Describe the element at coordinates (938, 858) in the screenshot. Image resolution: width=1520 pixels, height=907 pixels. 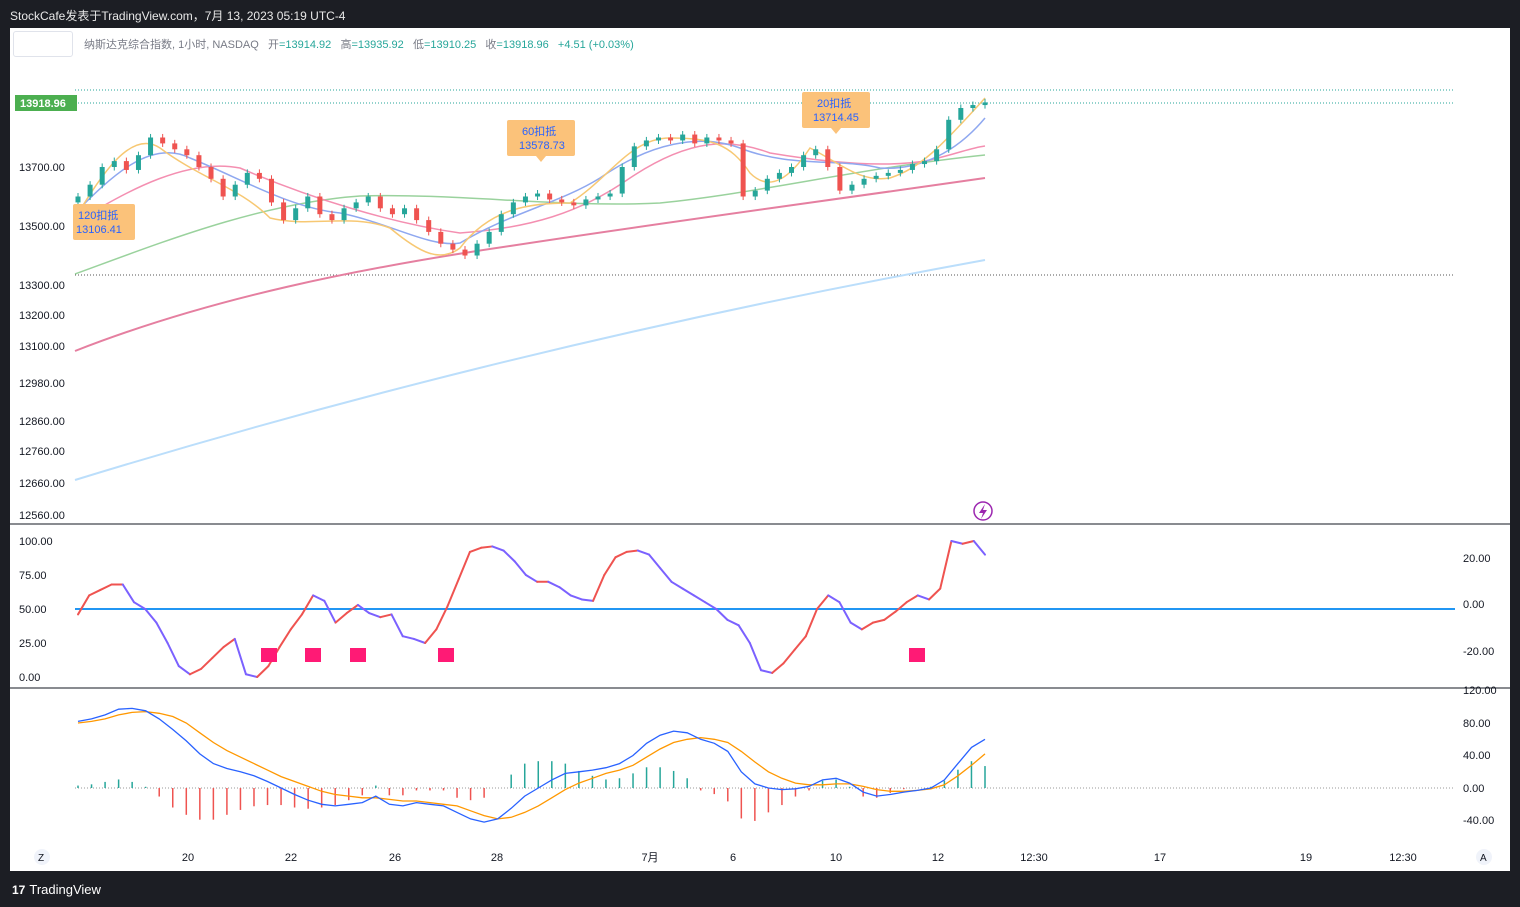
I see `time-tick-label: 12` at that location.